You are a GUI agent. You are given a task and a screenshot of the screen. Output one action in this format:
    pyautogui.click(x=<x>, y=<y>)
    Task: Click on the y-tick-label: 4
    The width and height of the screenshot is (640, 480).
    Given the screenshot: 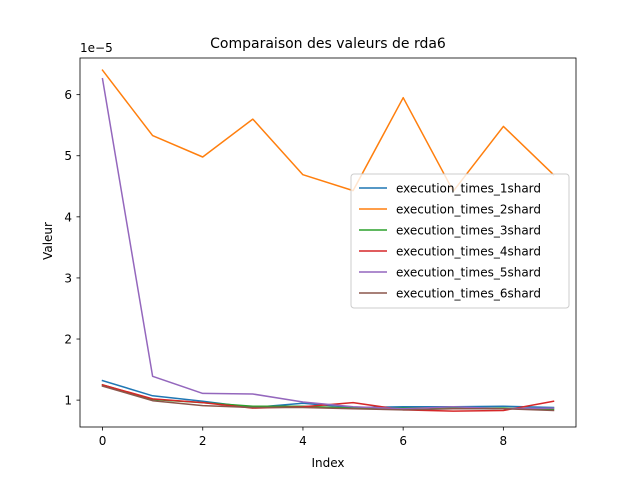 What is the action you would take?
    pyautogui.click(x=68, y=217)
    